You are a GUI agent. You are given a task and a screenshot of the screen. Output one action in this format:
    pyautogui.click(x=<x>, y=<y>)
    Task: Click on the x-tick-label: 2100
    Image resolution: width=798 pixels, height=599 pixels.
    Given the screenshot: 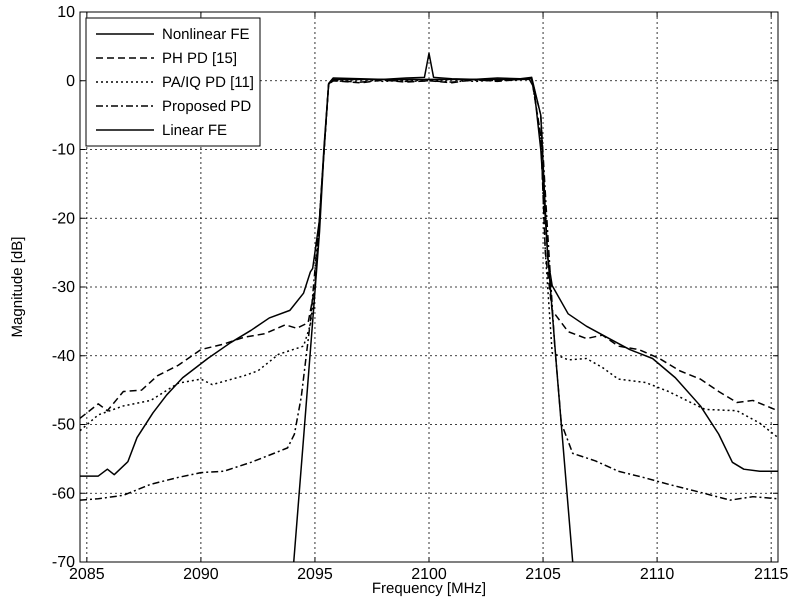 What is the action you would take?
    pyautogui.click(x=429, y=574)
    